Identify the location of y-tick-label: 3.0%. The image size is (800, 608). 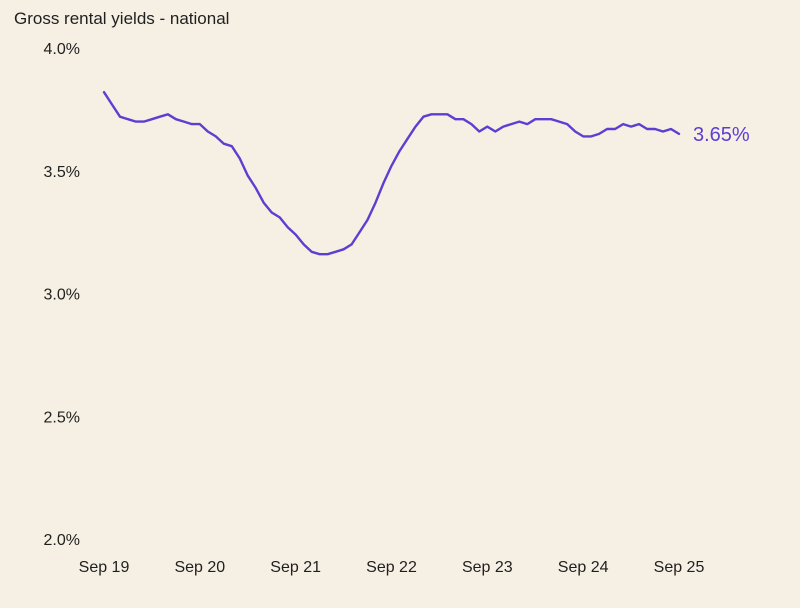
(62, 295).